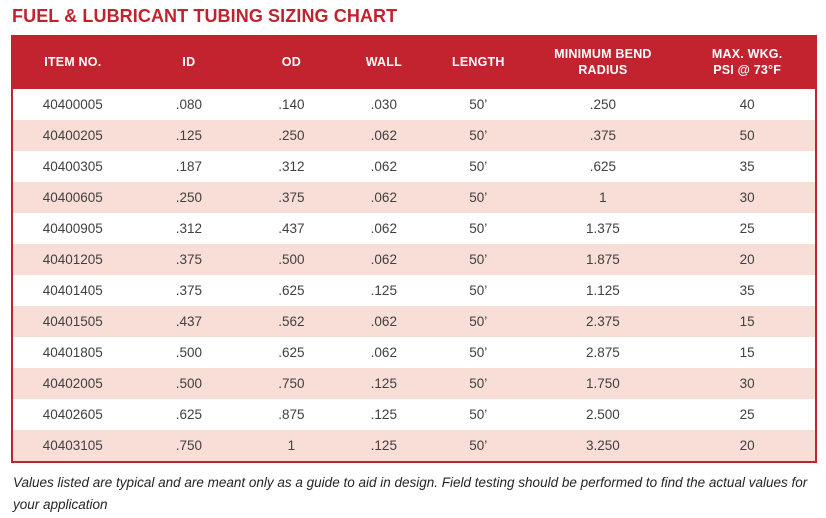 Image resolution: width=826 pixels, height=518 pixels. Describe the element at coordinates (414, 321) in the screenshot. I see `table-row: 40401505 .437 .562 .062 50’ 2.375 15` at that location.